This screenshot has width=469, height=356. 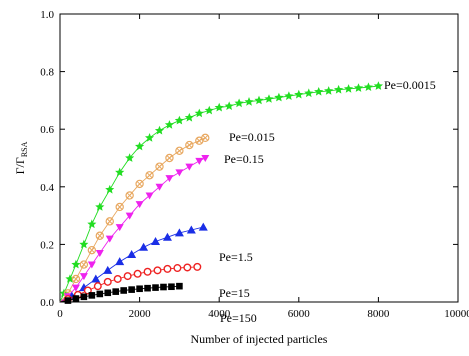 I want to click on y-tick-label: 0.2, so click(x=47, y=245).